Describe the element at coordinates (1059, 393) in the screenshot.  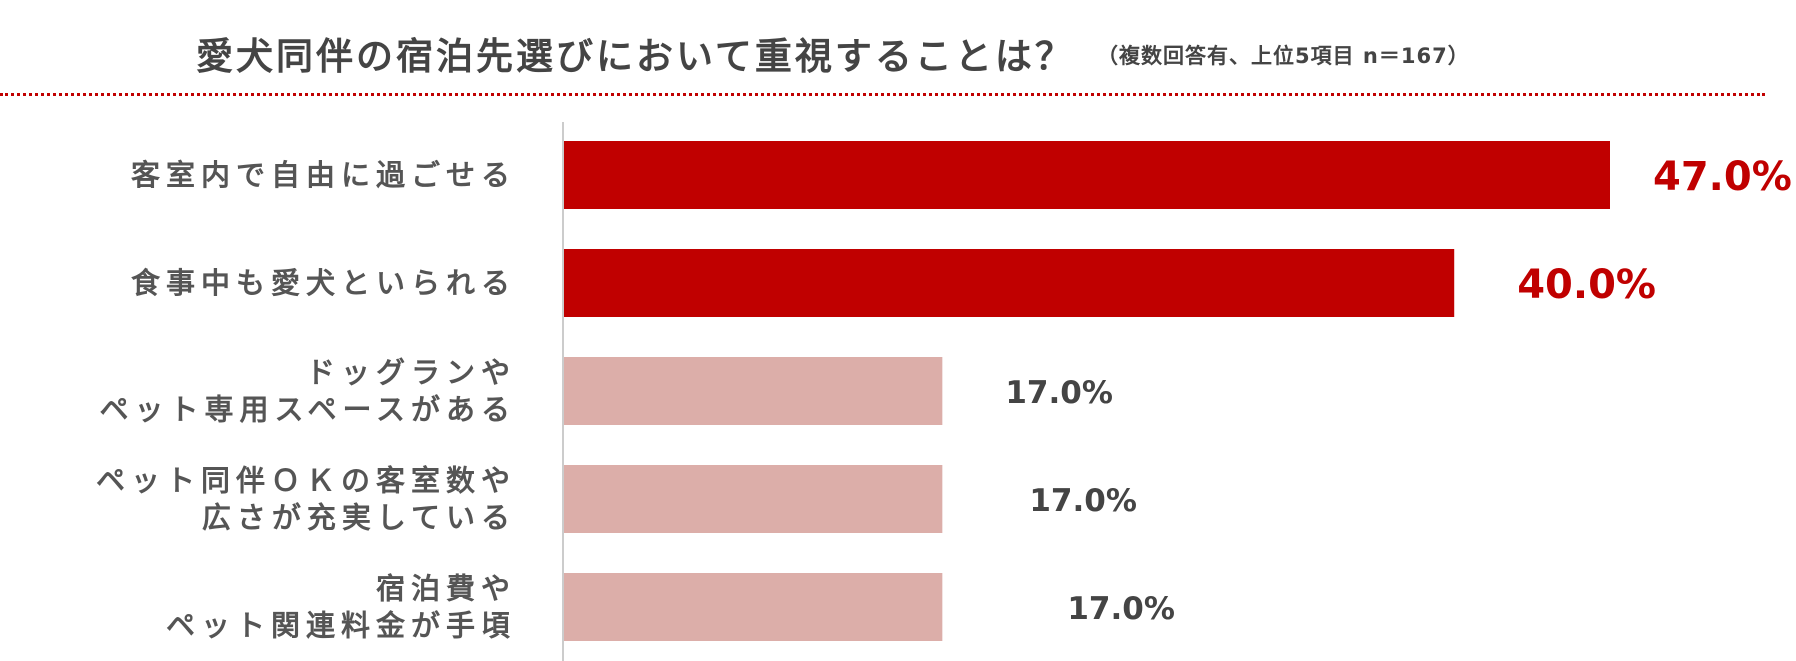
I see `value-label-3: 17.0%` at that location.